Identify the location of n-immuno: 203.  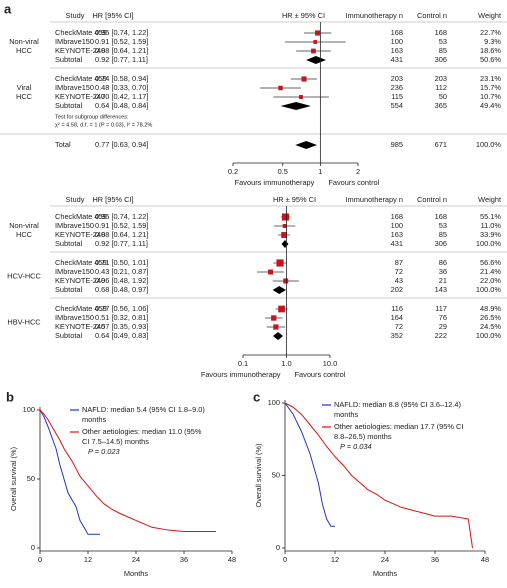
(397, 78).